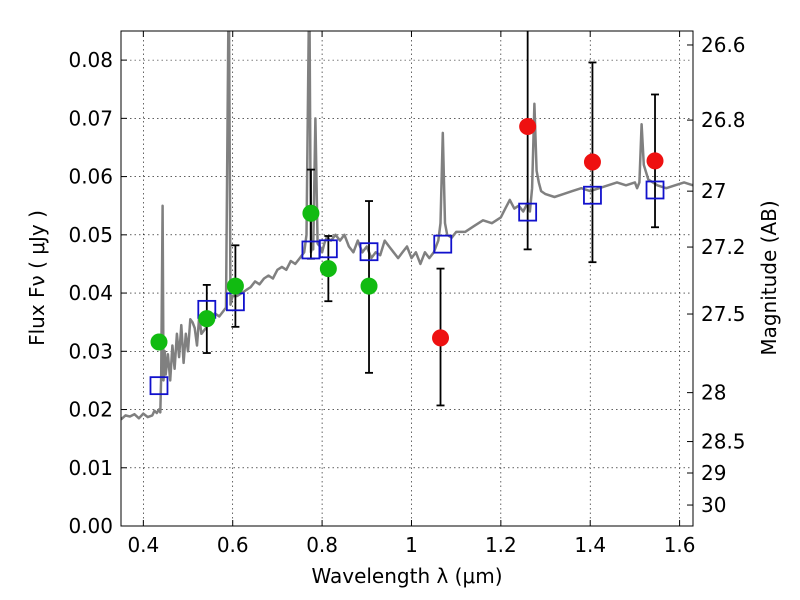  Describe the element at coordinates (713, 393) in the screenshot. I see `y2-tick-label: 28` at that location.